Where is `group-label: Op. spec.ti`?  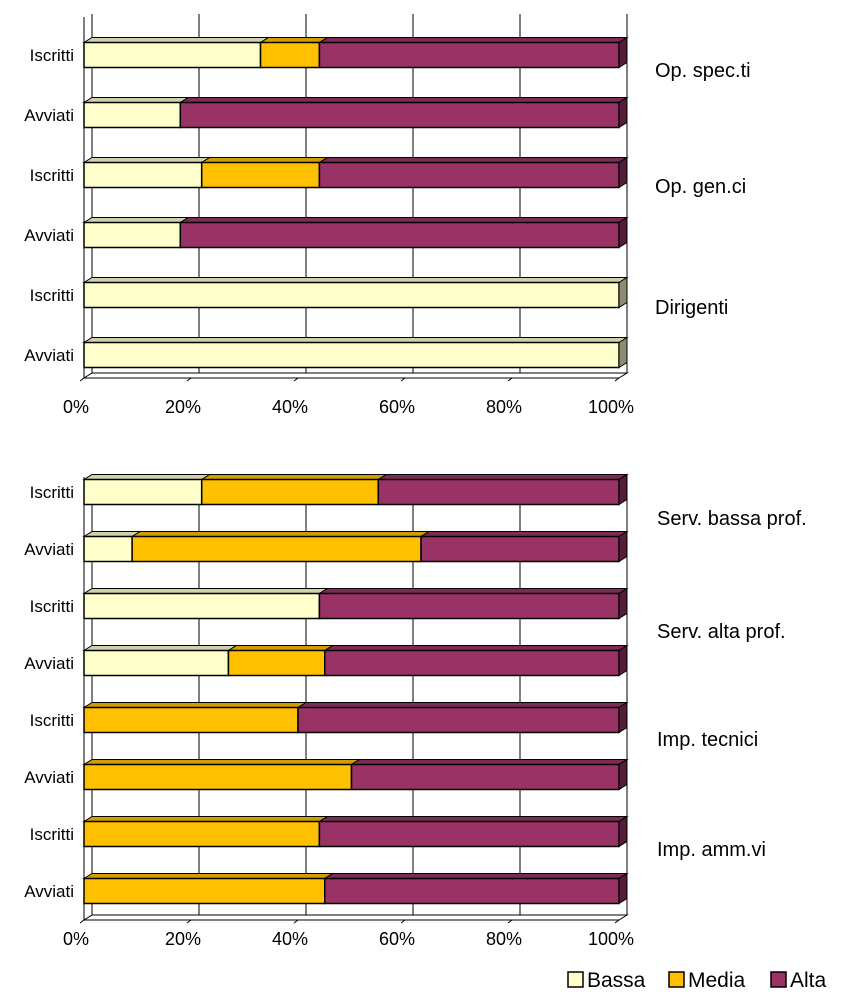 group-label: Op. spec.ti is located at coordinates (703, 71).